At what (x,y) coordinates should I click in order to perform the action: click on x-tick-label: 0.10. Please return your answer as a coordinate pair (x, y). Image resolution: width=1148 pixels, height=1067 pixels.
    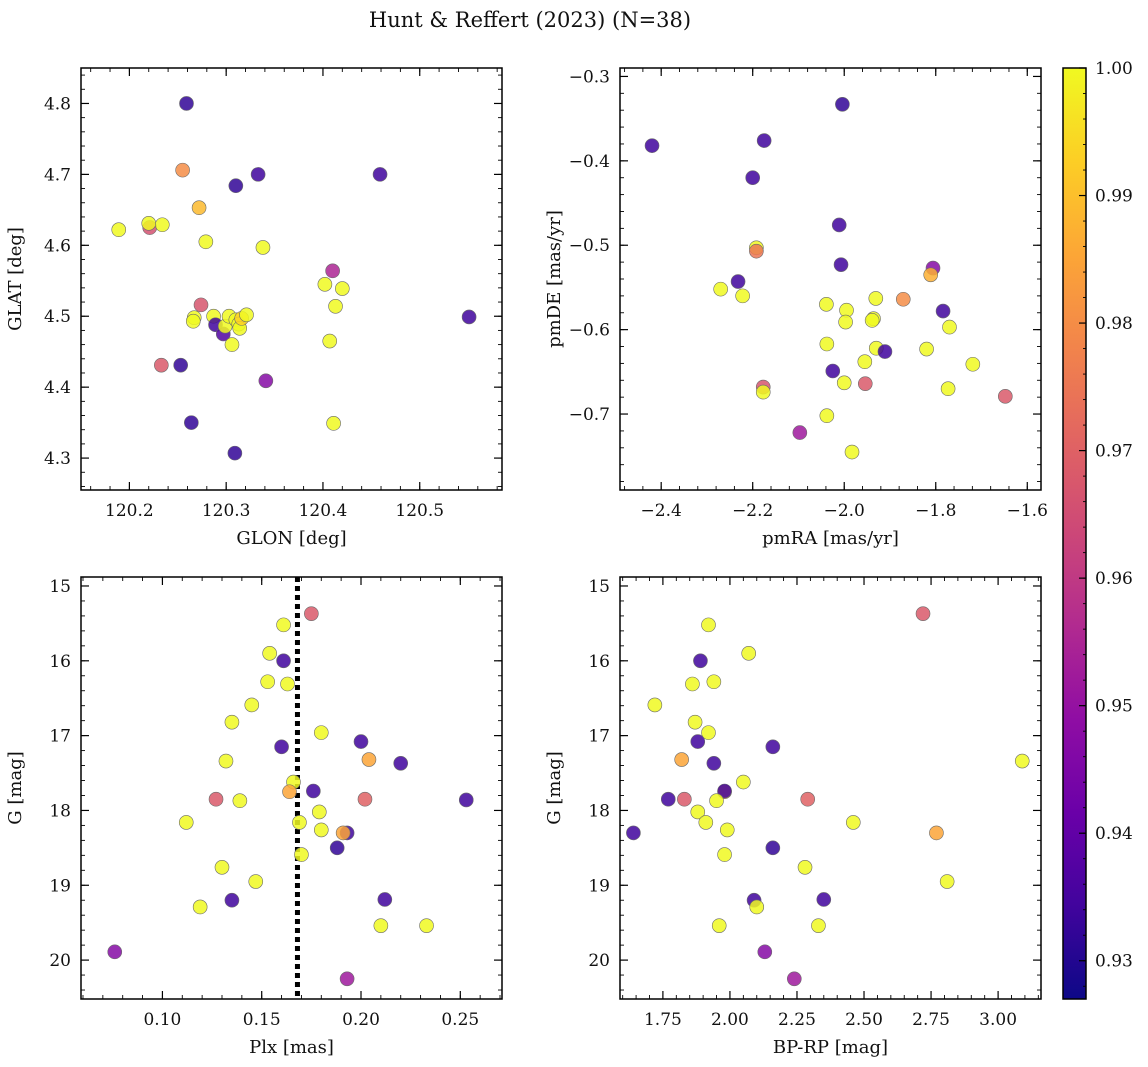
    Looking at the image, I should click on (162, 1020).